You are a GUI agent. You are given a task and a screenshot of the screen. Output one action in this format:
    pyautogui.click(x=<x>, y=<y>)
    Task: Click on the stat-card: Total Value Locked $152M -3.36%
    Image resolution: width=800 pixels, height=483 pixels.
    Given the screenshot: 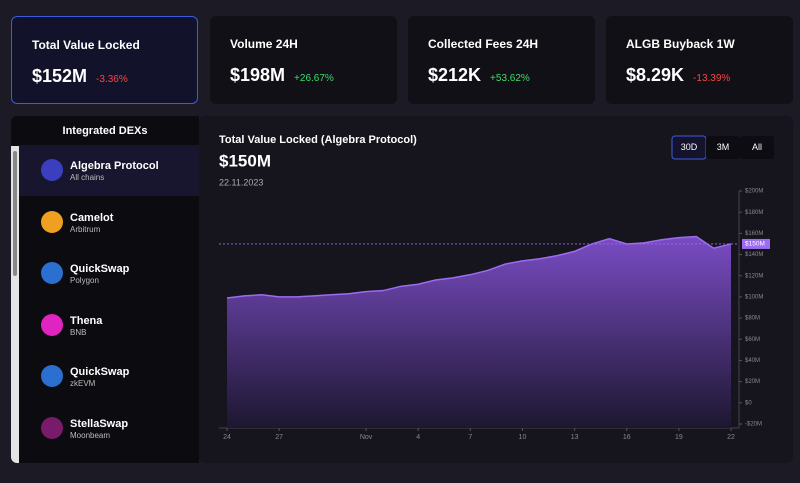 What is the action you would take?
    pyautogui.click(x=104, y=60)
    